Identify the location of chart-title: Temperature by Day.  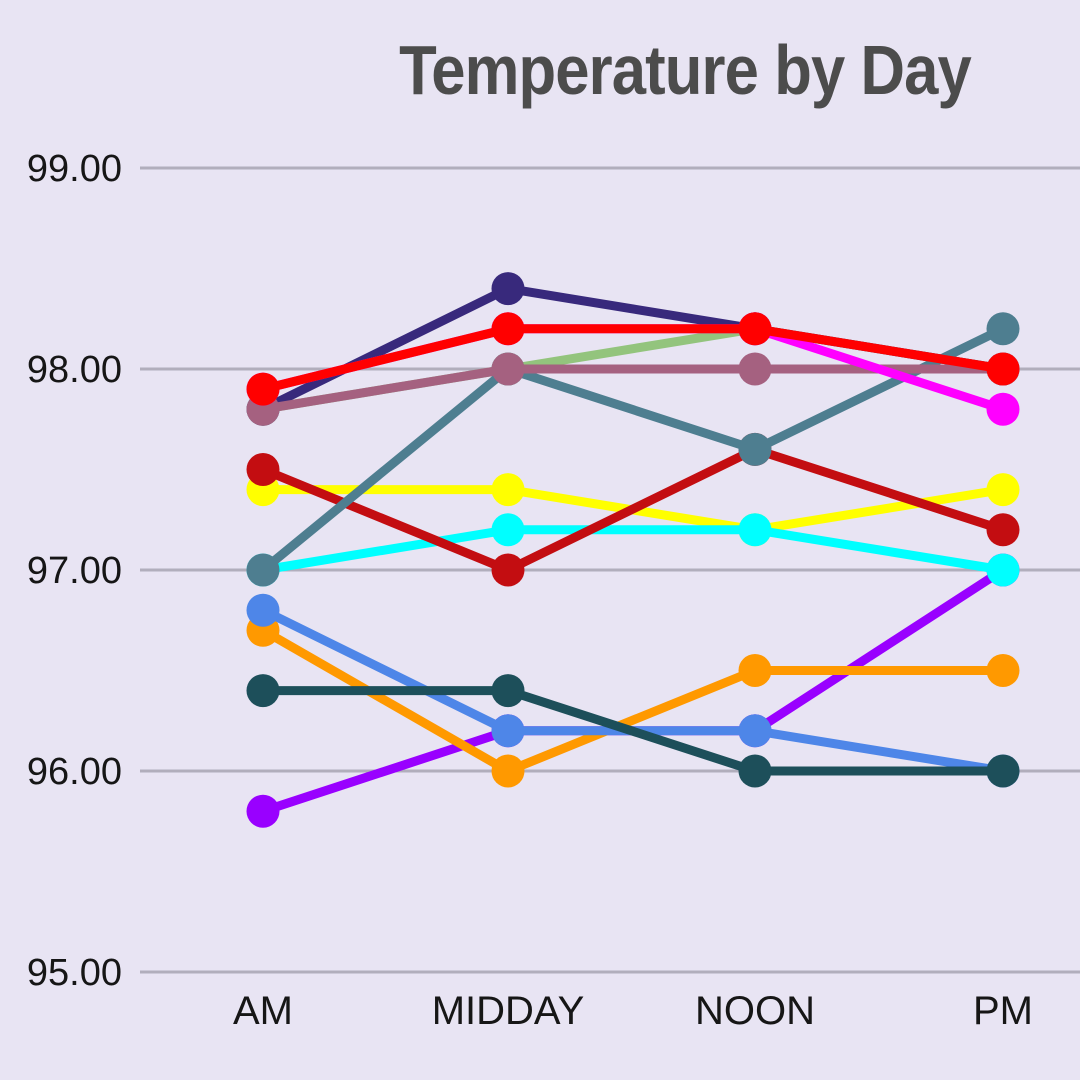
(685, 70).